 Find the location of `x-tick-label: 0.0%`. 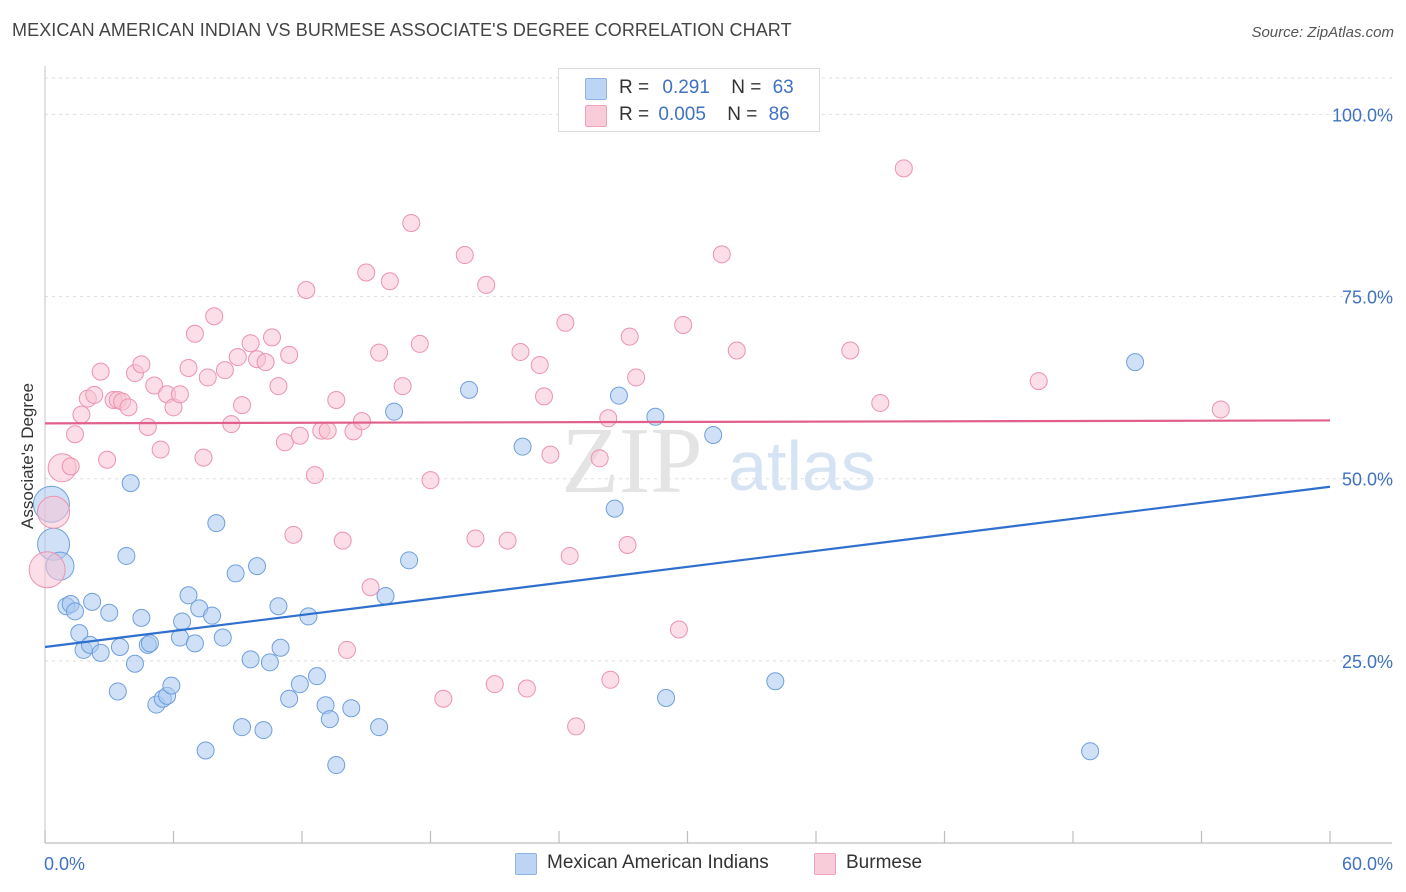

x-tick-label: 0.0% is located at coordinates (64, 864).